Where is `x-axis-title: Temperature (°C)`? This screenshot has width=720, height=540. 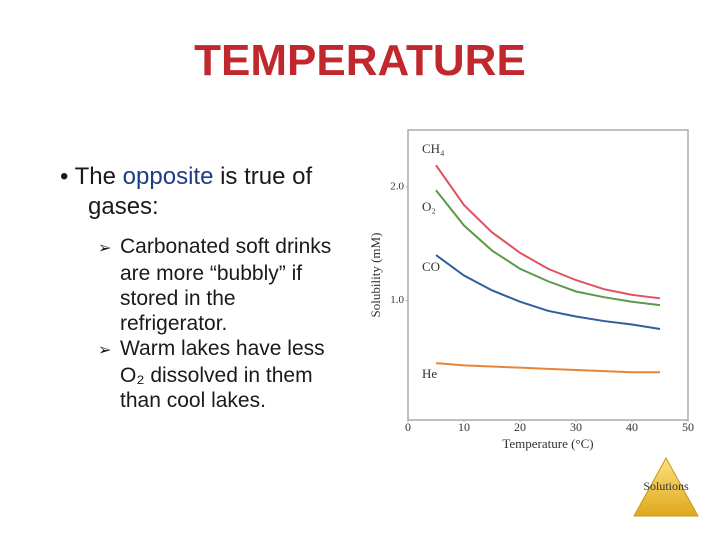 x-axis-title: Temperature (°C) is located at coordinates (547, 443).